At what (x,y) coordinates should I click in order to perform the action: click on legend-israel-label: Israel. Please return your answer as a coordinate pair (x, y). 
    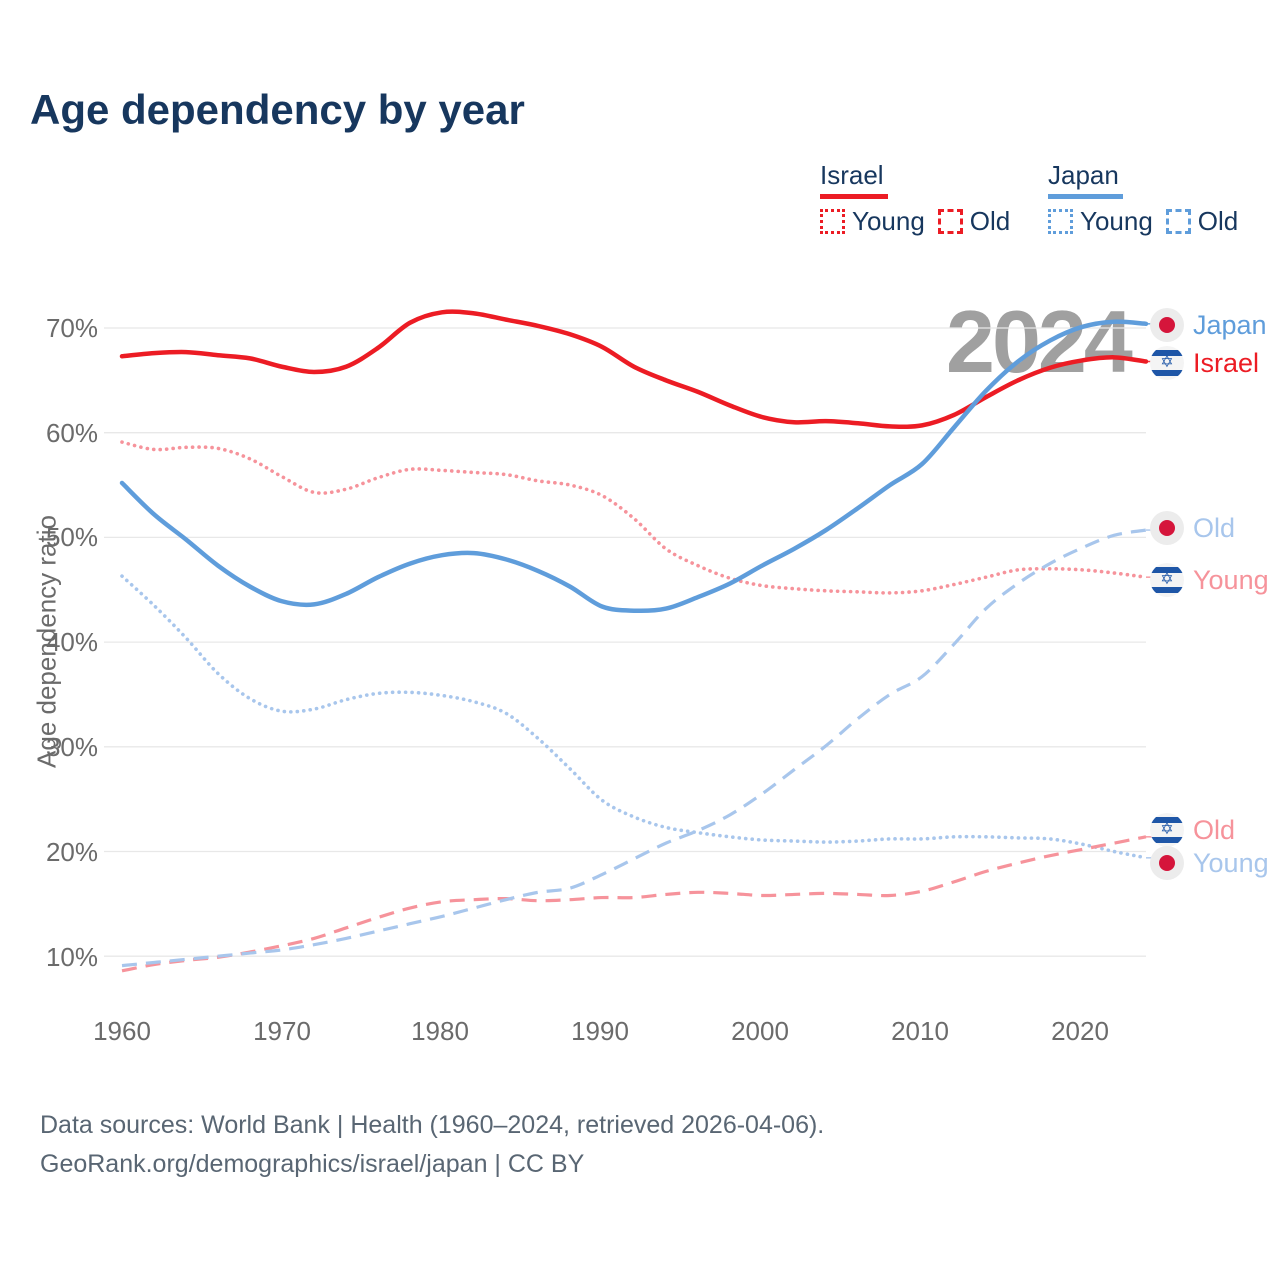
    Looking at the image, I should click on (854, 179).